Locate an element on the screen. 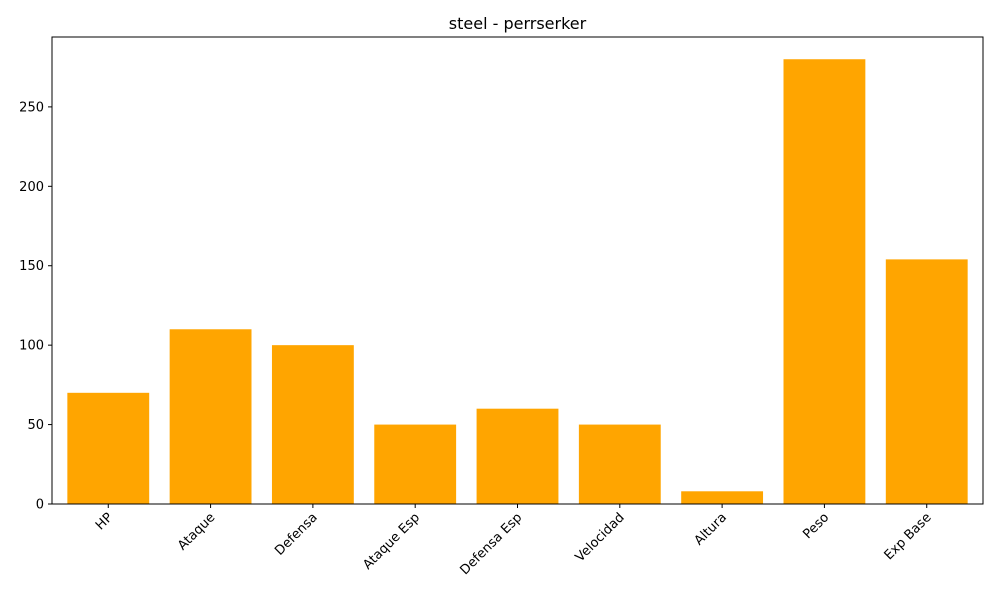 Image resolution: width=1000 pixels, height=604 pixels. y-tick-label: 150 is located at coordinates (31, 266).